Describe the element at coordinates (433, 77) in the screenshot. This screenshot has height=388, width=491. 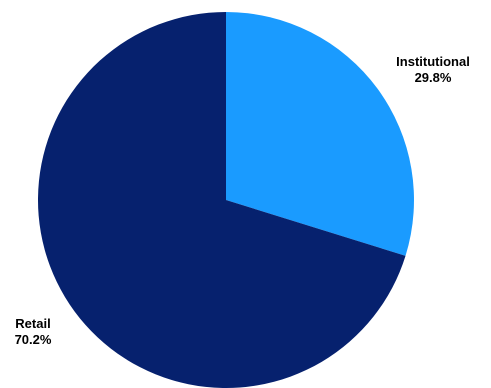
I see `slice-label-institutional-value: 29.8%` at that location.